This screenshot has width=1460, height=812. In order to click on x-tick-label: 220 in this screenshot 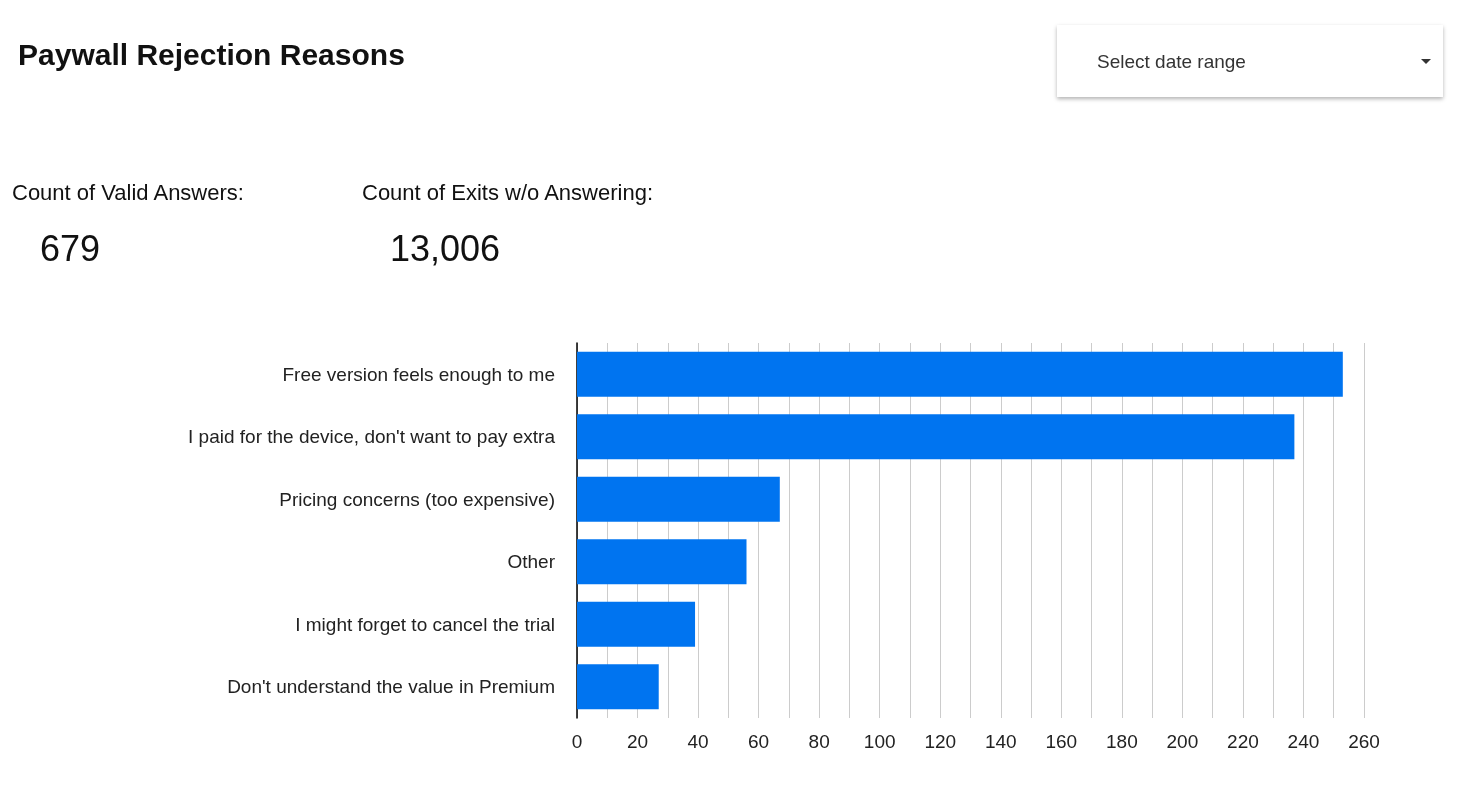, I will do `click(1243, 741)`.